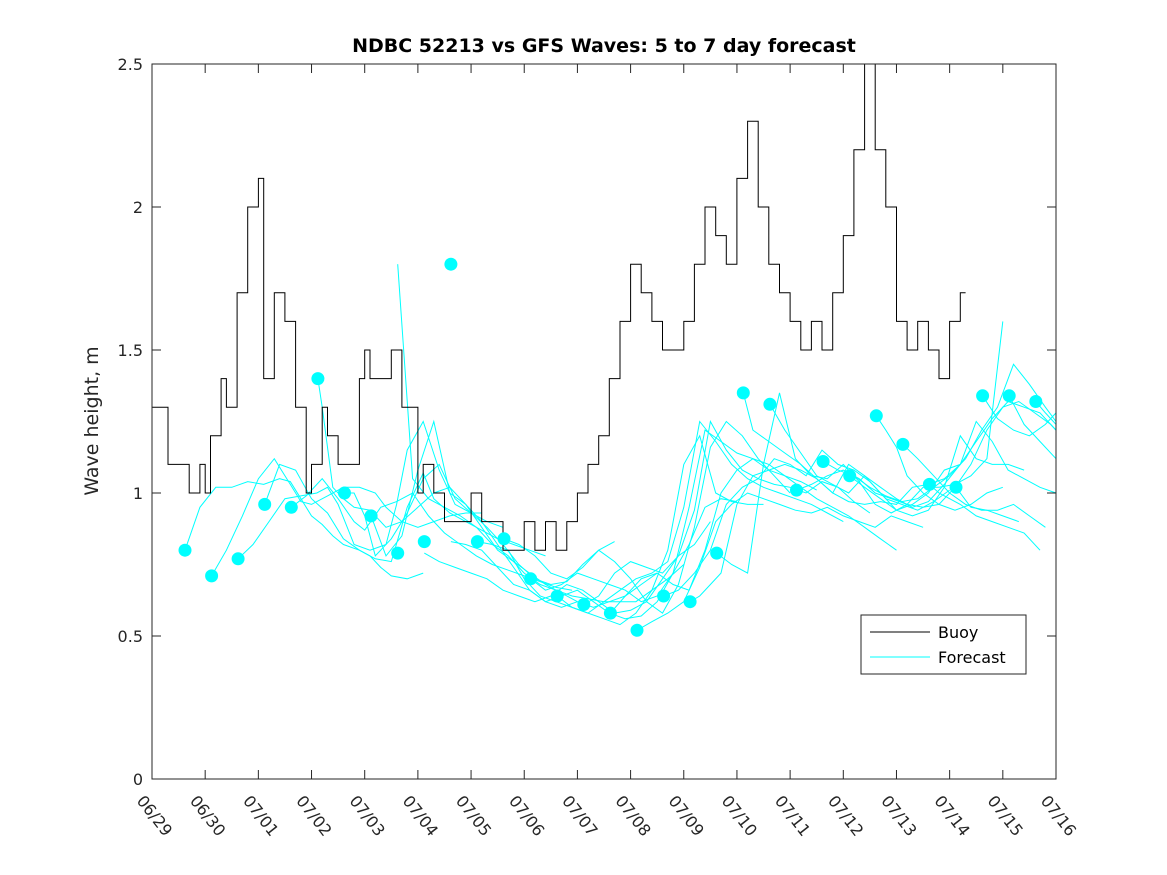 The height and width of the screenshot is (875, 1167). What do you see at coordinates (130, 636) in the screenshot?
I see `y-tick-label: 0.5` at bounding box center [130, 636].